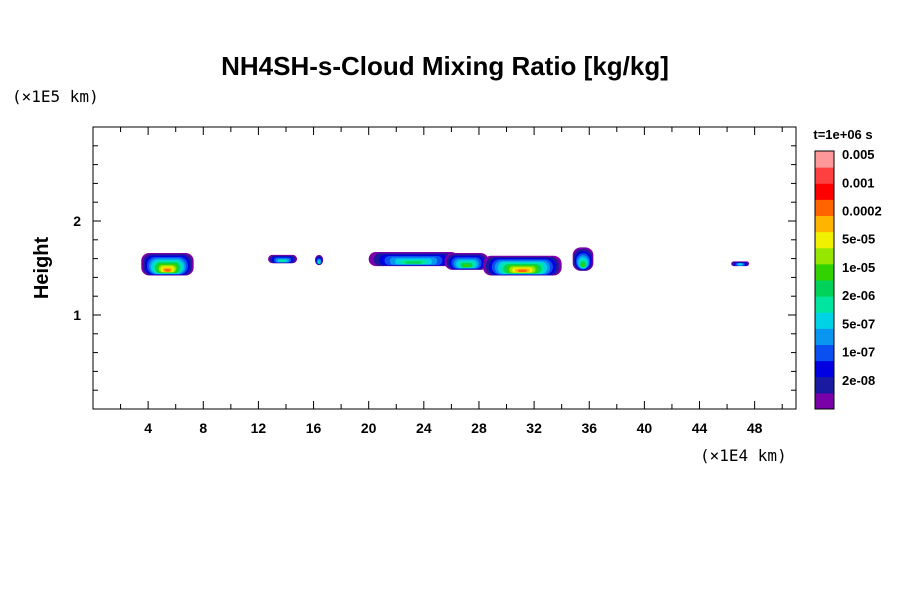 The height and width of the screenshot is (600, 900). I want to click on colorbar-label: 1e-07, so click(858, 352).